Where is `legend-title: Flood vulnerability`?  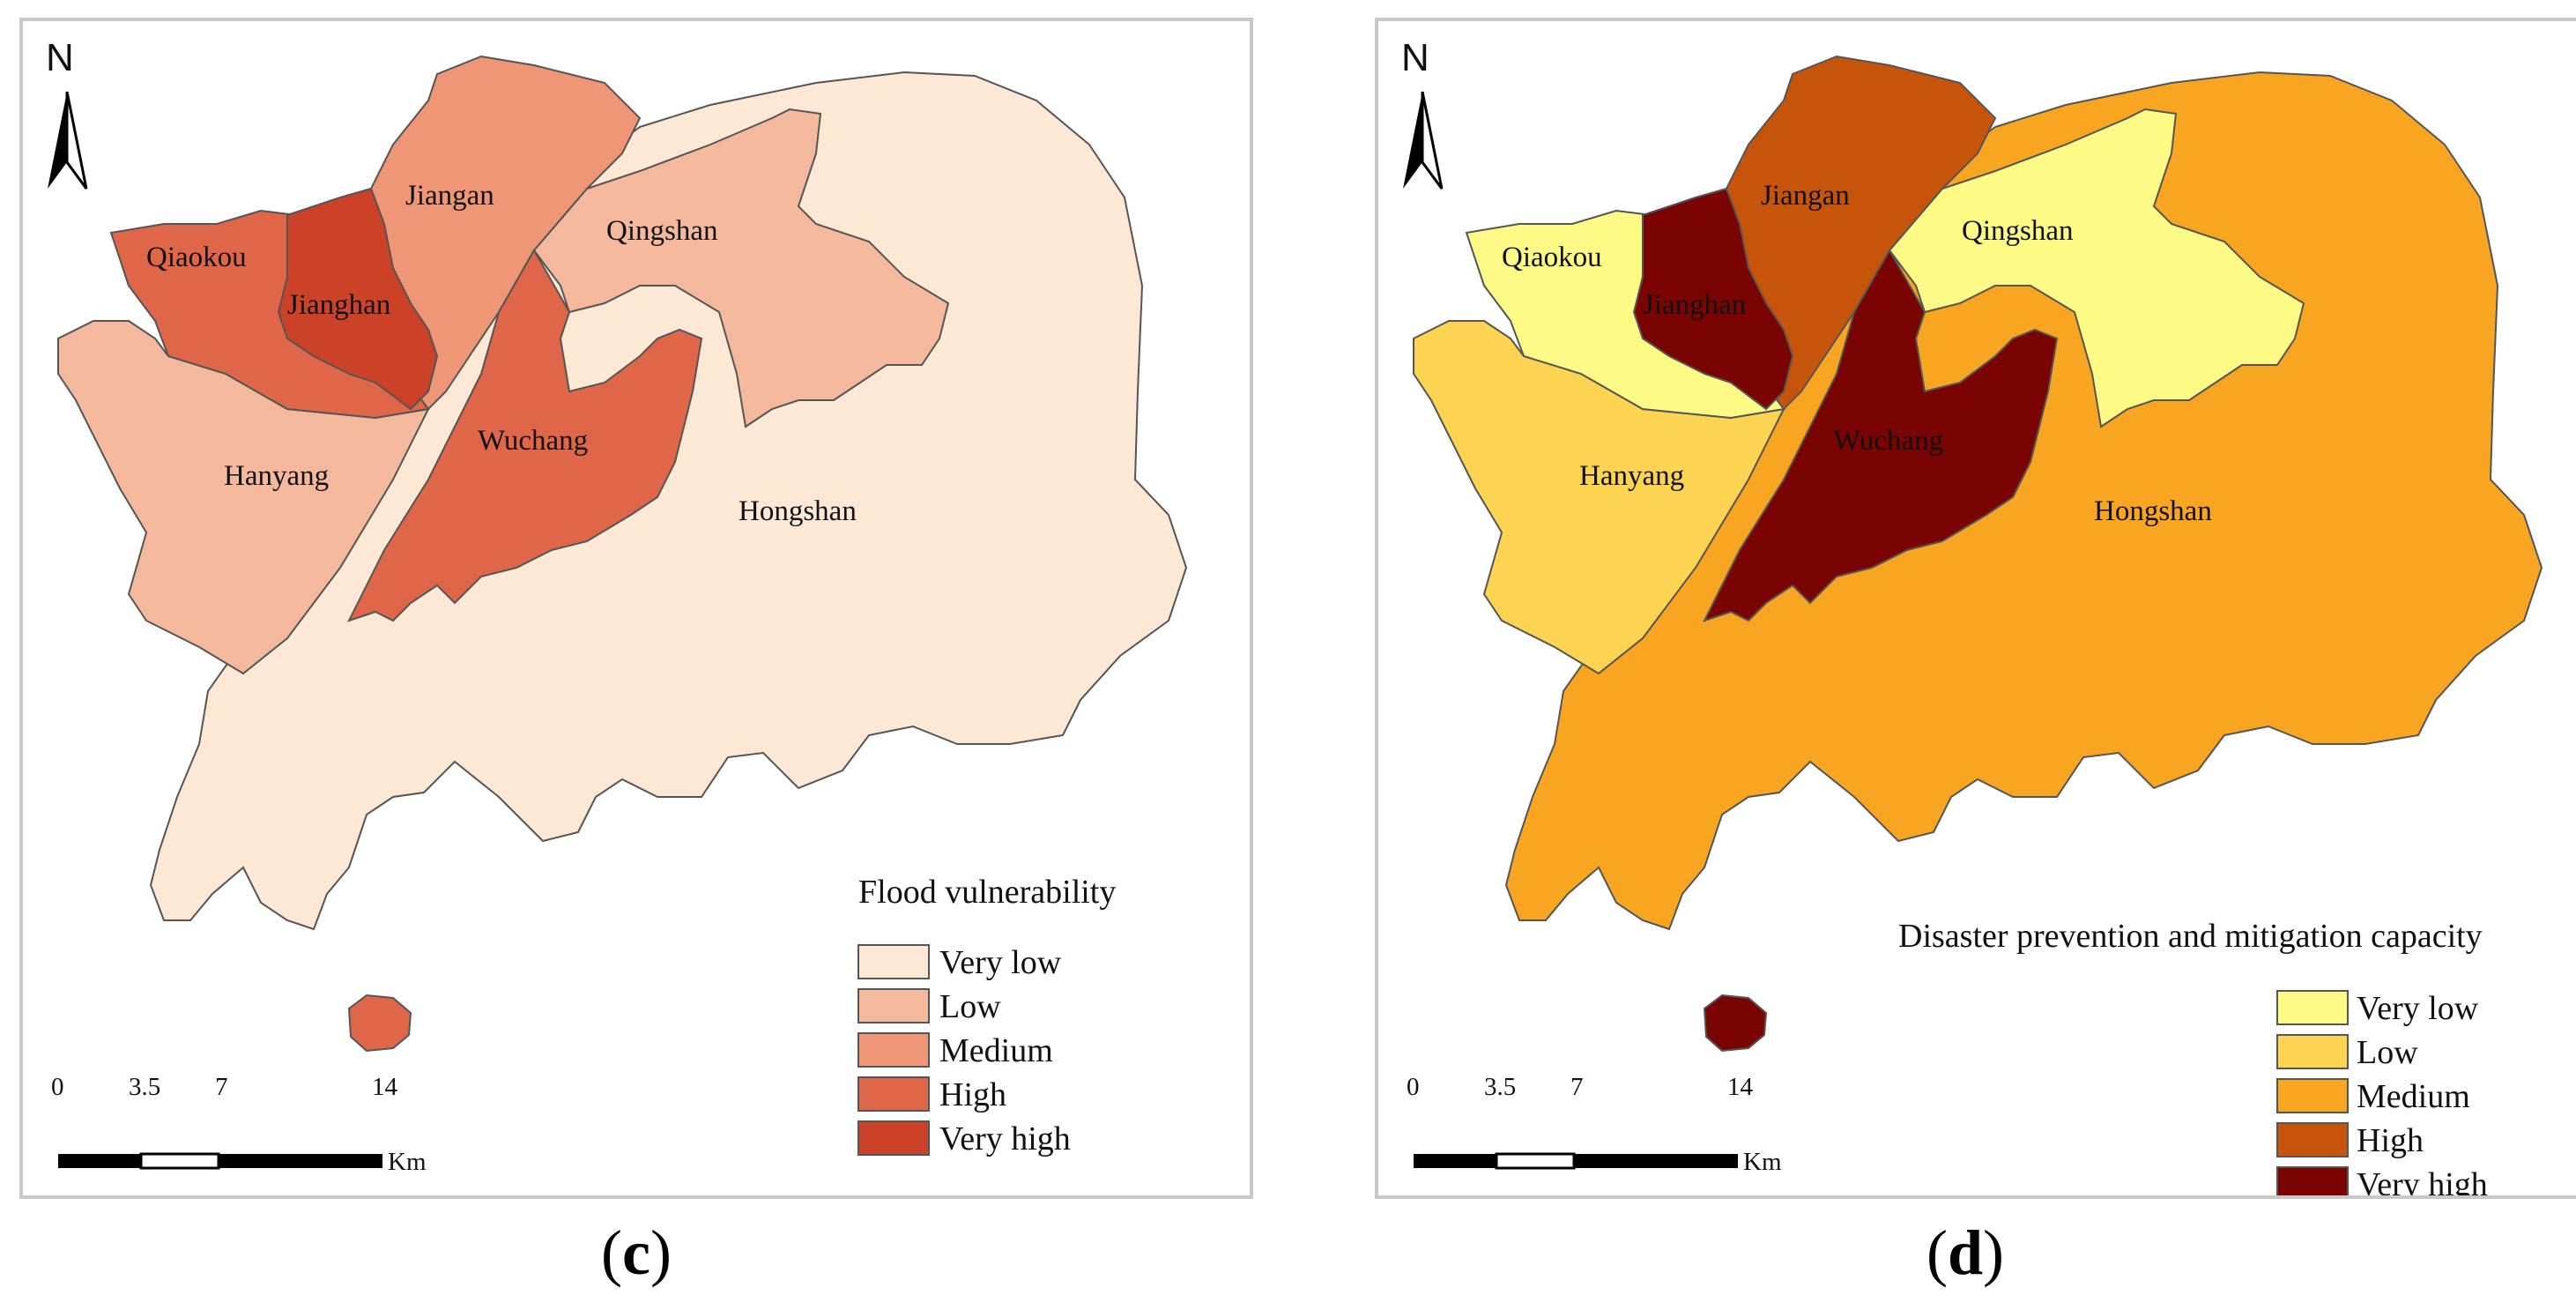
legend-title: Flood vulnerability is located at coordinates (987, 893).